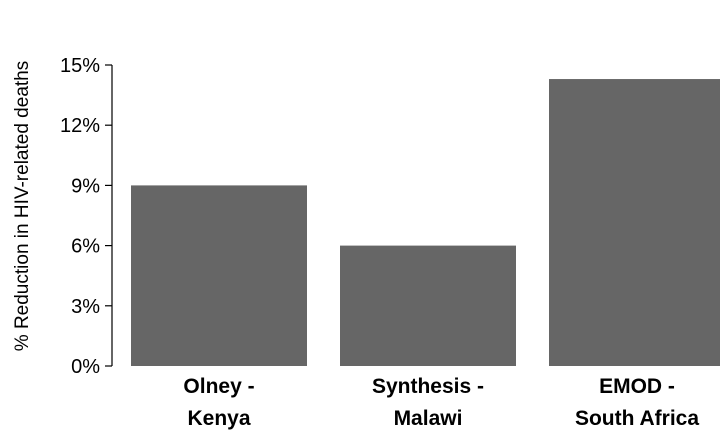 This screenshot has width=720, height=442. What do you see at coordinates (85, 247) in the screenshot?
I see `y-tick-label: 6%` at bounding box center [85, 247].